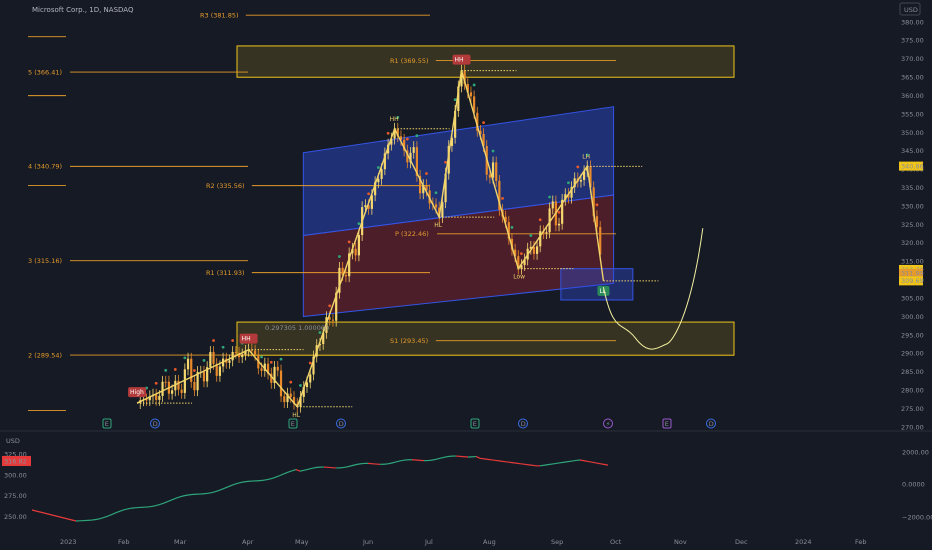 This screenshot has height=550, width=932. I want to click on event-marker-label: ⚡, so click(608, 424).